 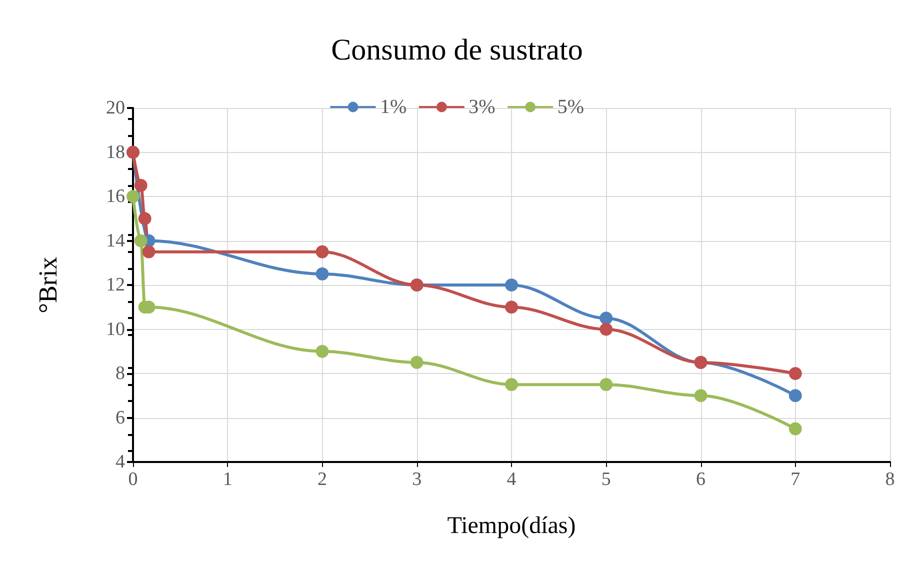 I want to click on legend-label: 5%, so click(x=570, y=107).